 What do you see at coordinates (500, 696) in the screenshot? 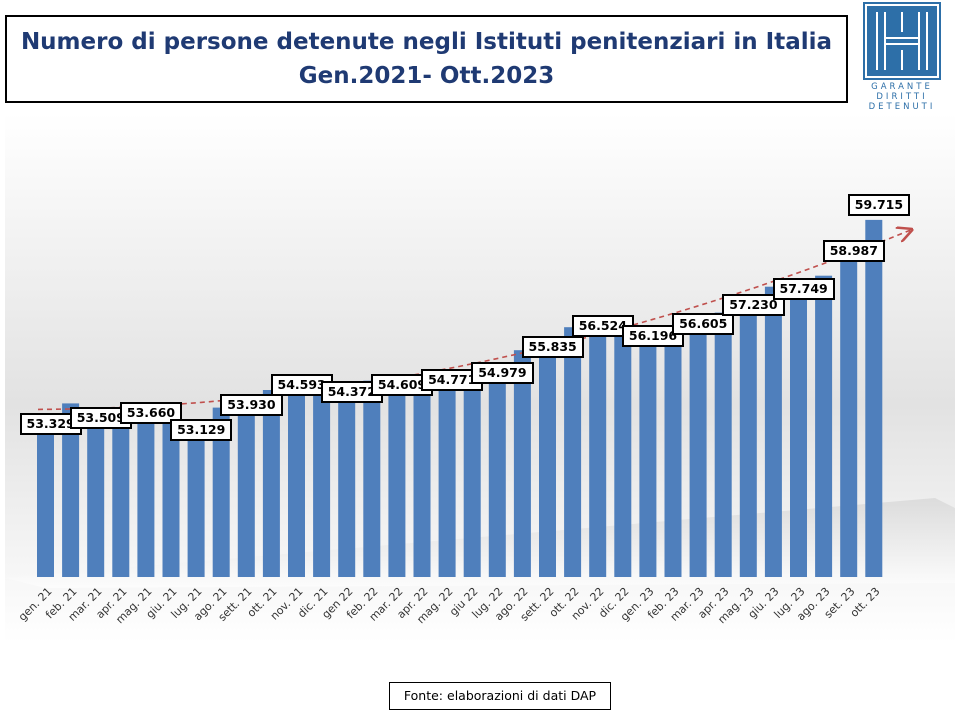
I see `source-note: Fonte: elaborazioni di dati DAP` at bounding box center [500, 696].